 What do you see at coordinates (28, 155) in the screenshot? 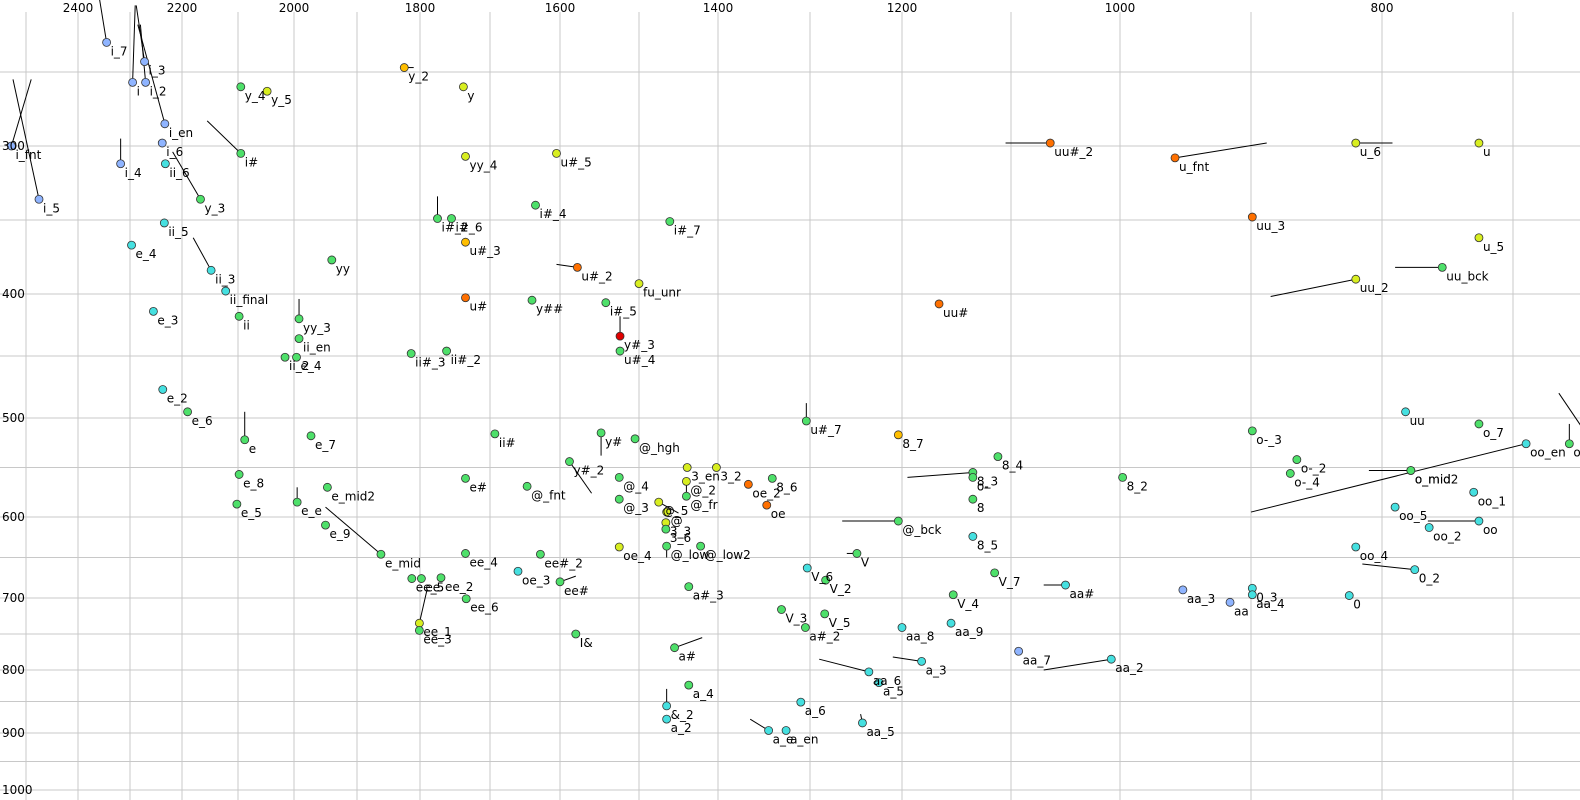
I see `point-label: i_fnt` at bounding box center [28, 155].